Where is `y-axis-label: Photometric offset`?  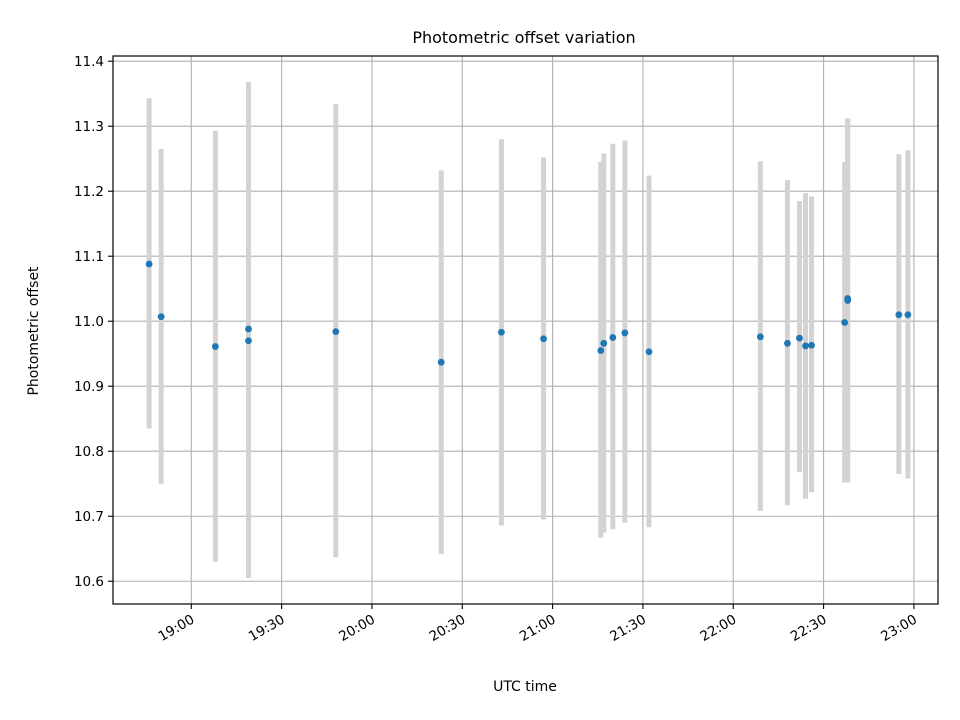 y-axis-label: Photometric offset is located at coordinates (34, 331).